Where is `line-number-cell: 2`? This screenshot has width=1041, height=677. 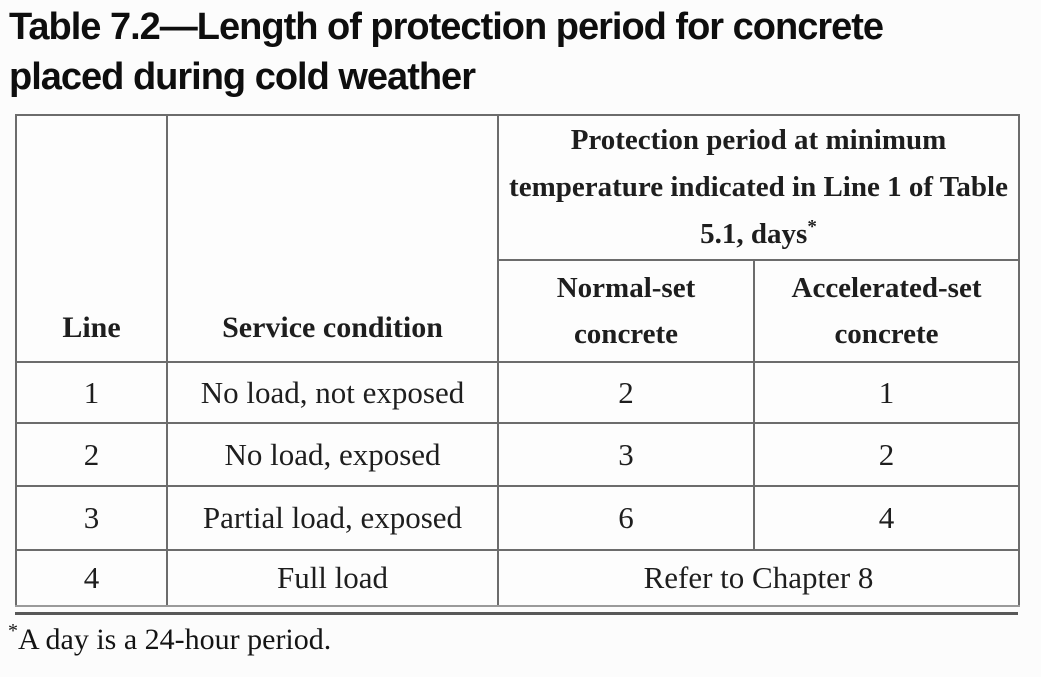 line-number-cell: 2 is located at coordinates (91, 454).